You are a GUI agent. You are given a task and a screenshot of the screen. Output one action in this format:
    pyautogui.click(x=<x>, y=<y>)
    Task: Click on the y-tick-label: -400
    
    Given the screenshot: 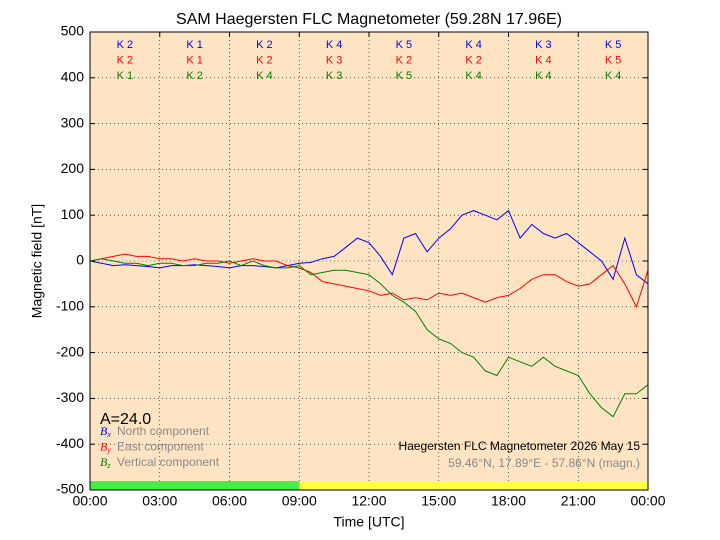 What is the action you would take?
    pyautogui.click(x=70, y=443)
    